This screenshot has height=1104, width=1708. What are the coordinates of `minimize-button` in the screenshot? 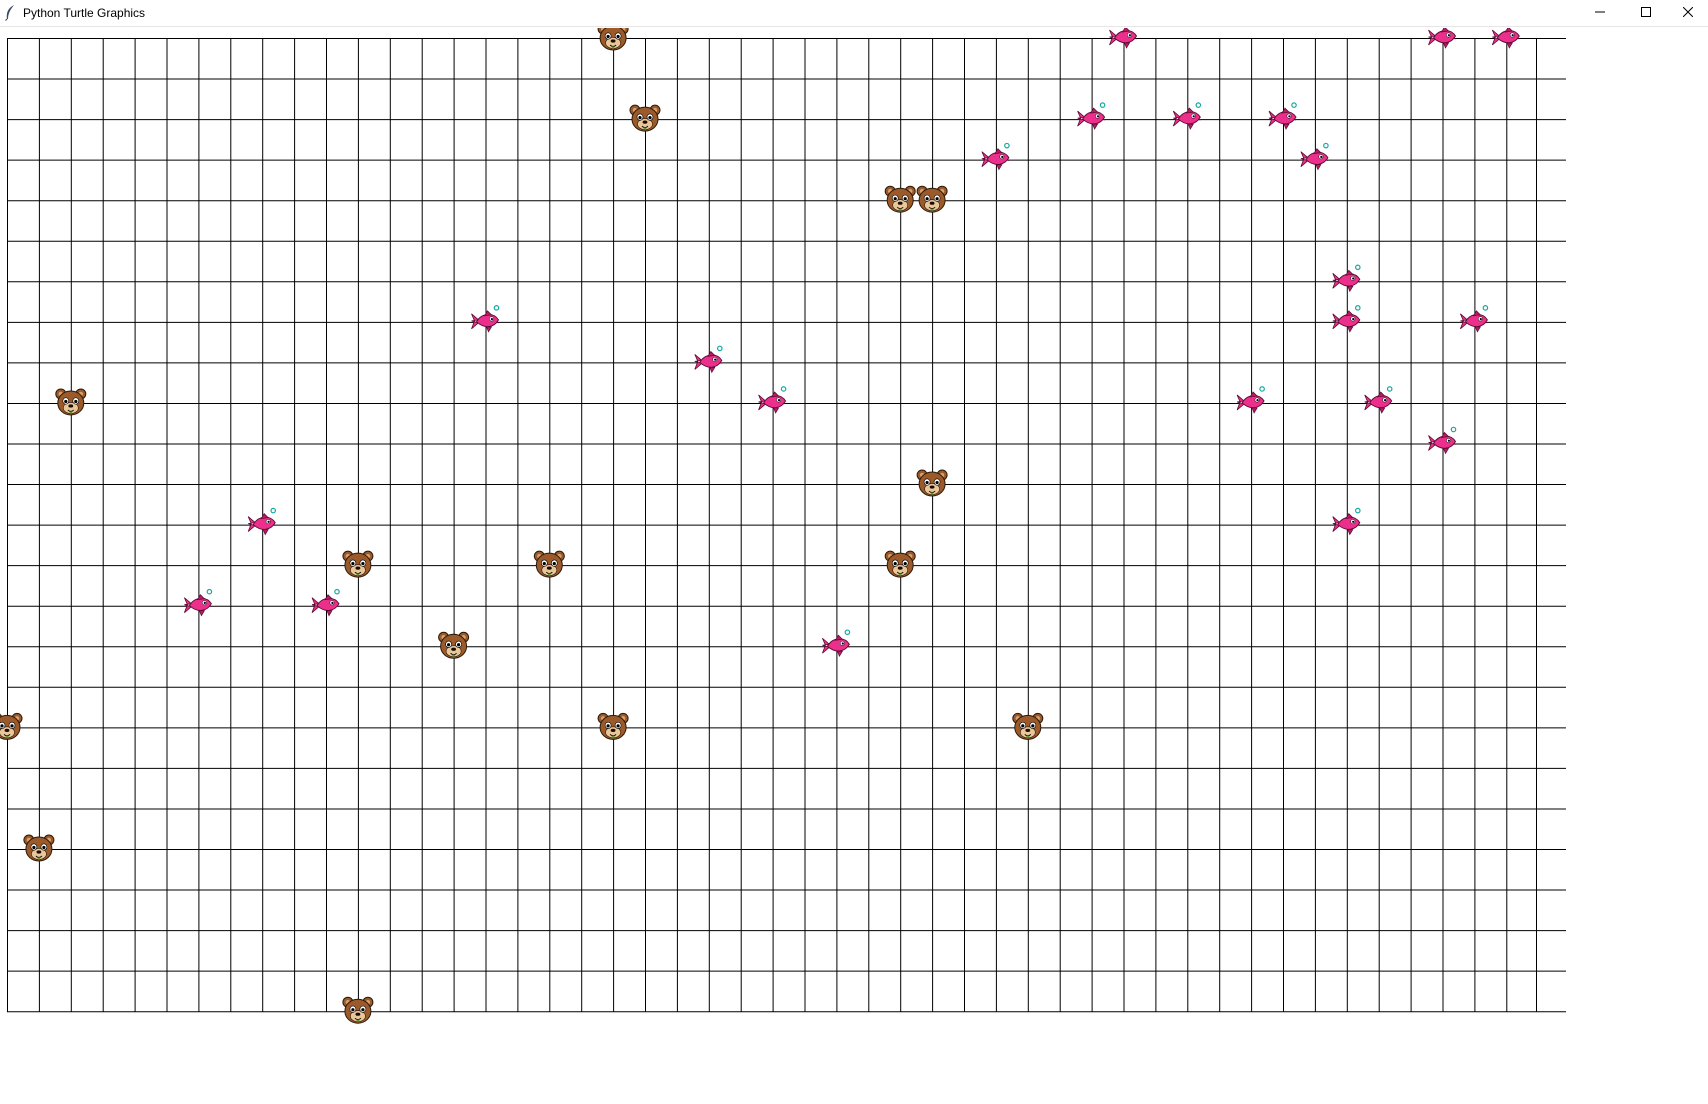 It's located at (1600, 13).